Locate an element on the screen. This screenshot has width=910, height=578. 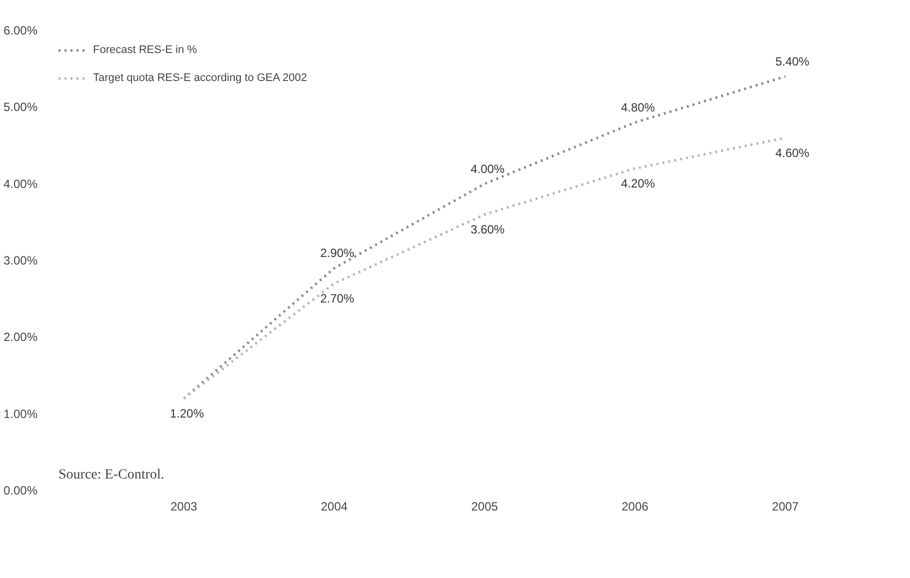
y-tick-label: 0.00% is located at coordinates (20, 491).